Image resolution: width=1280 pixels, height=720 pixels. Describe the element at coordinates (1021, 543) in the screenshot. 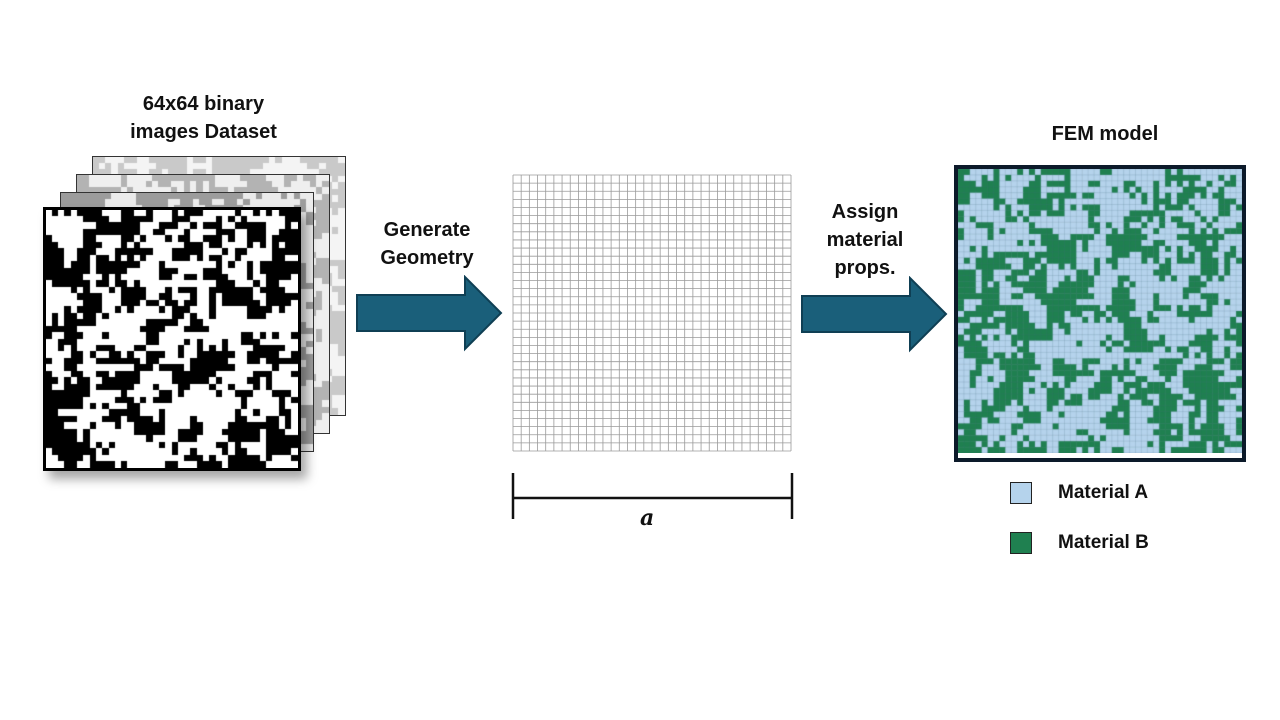

I see `material-b-swatch` at that location.